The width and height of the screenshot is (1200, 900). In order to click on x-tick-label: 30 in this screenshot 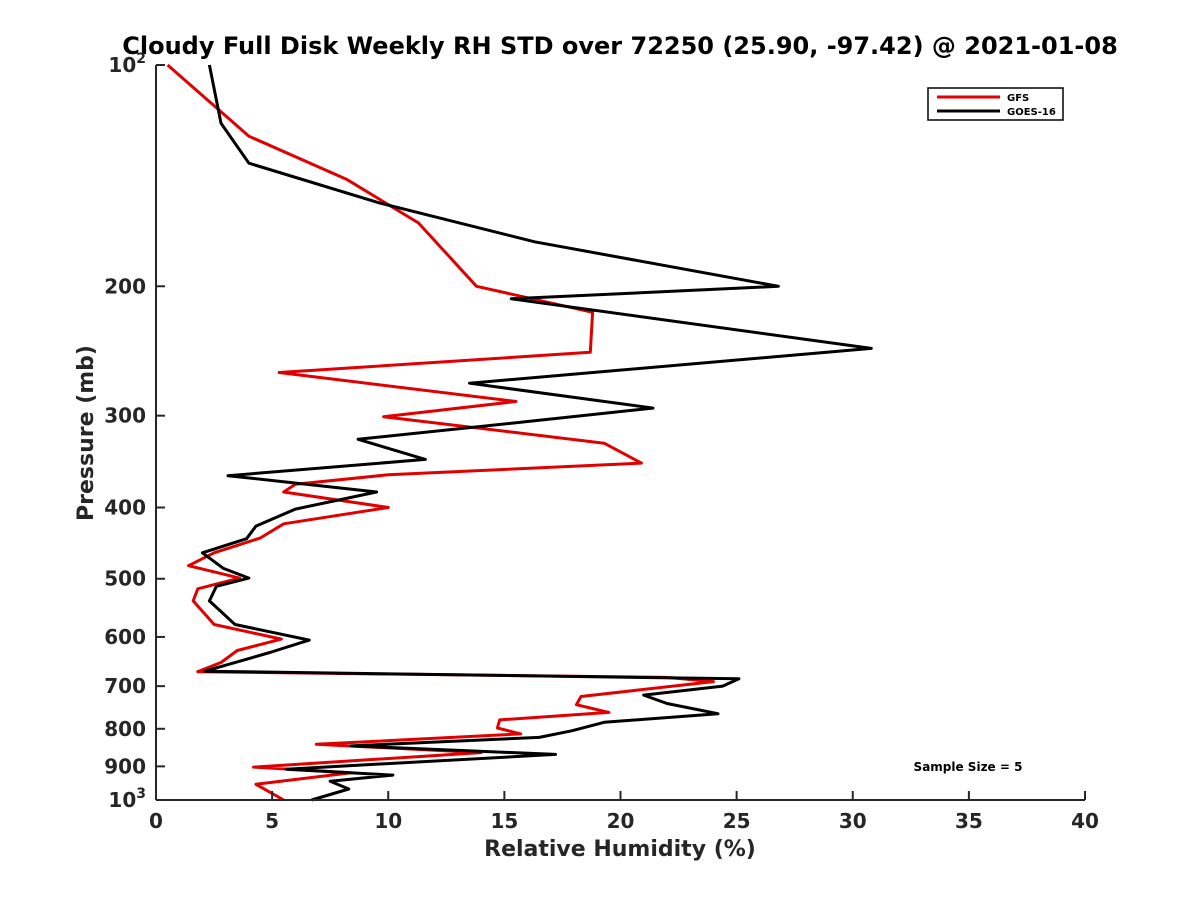, I will do `click(853, 821)`.